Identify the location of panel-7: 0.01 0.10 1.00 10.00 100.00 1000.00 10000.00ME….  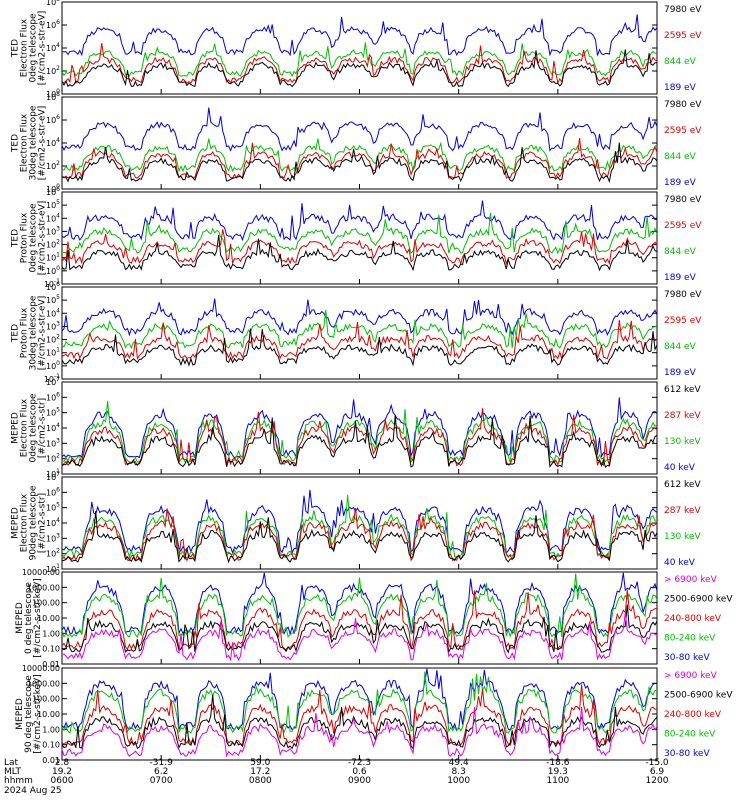
(374, 618).